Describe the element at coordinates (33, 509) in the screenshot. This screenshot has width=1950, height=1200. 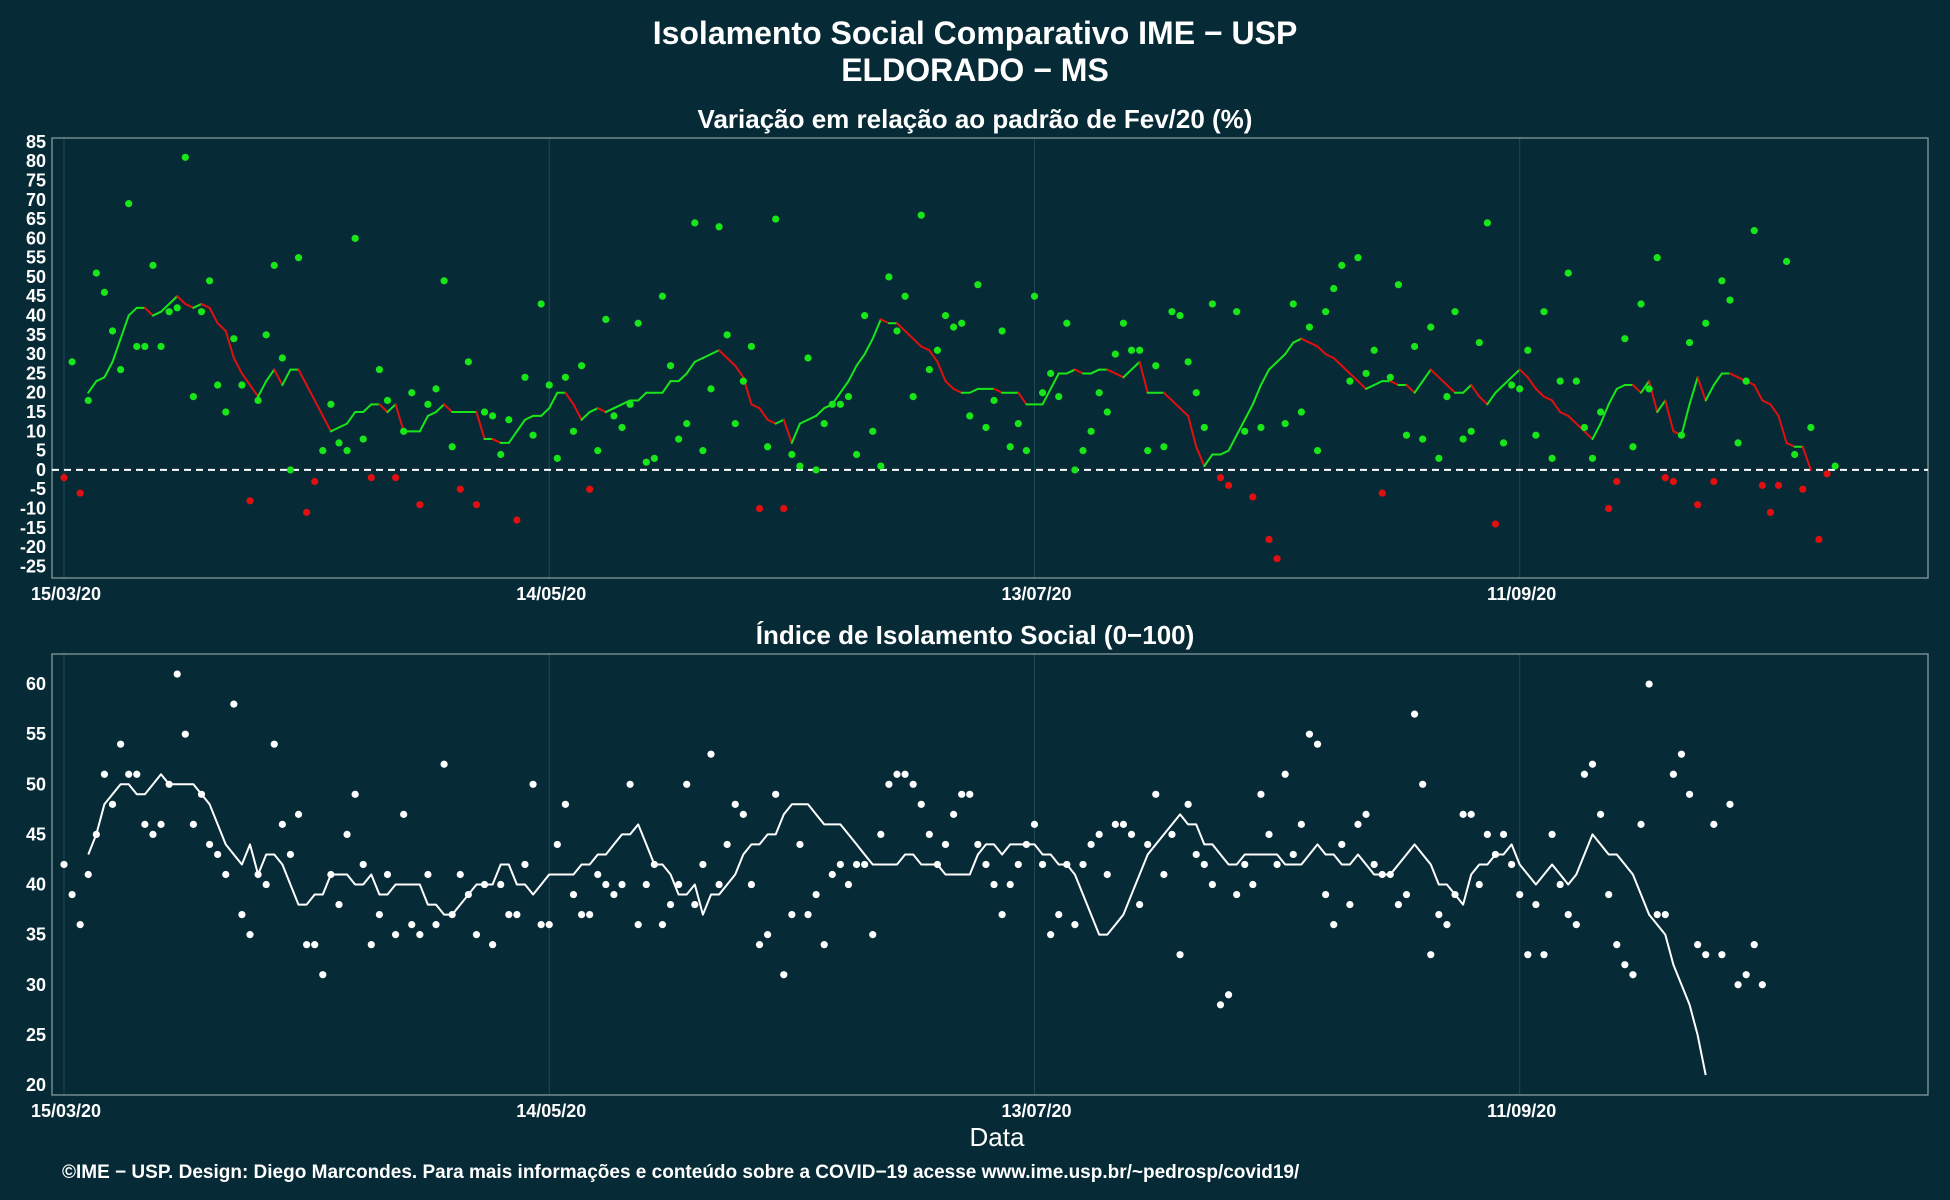
I see `p1-y-tick-label: -10` at that location.